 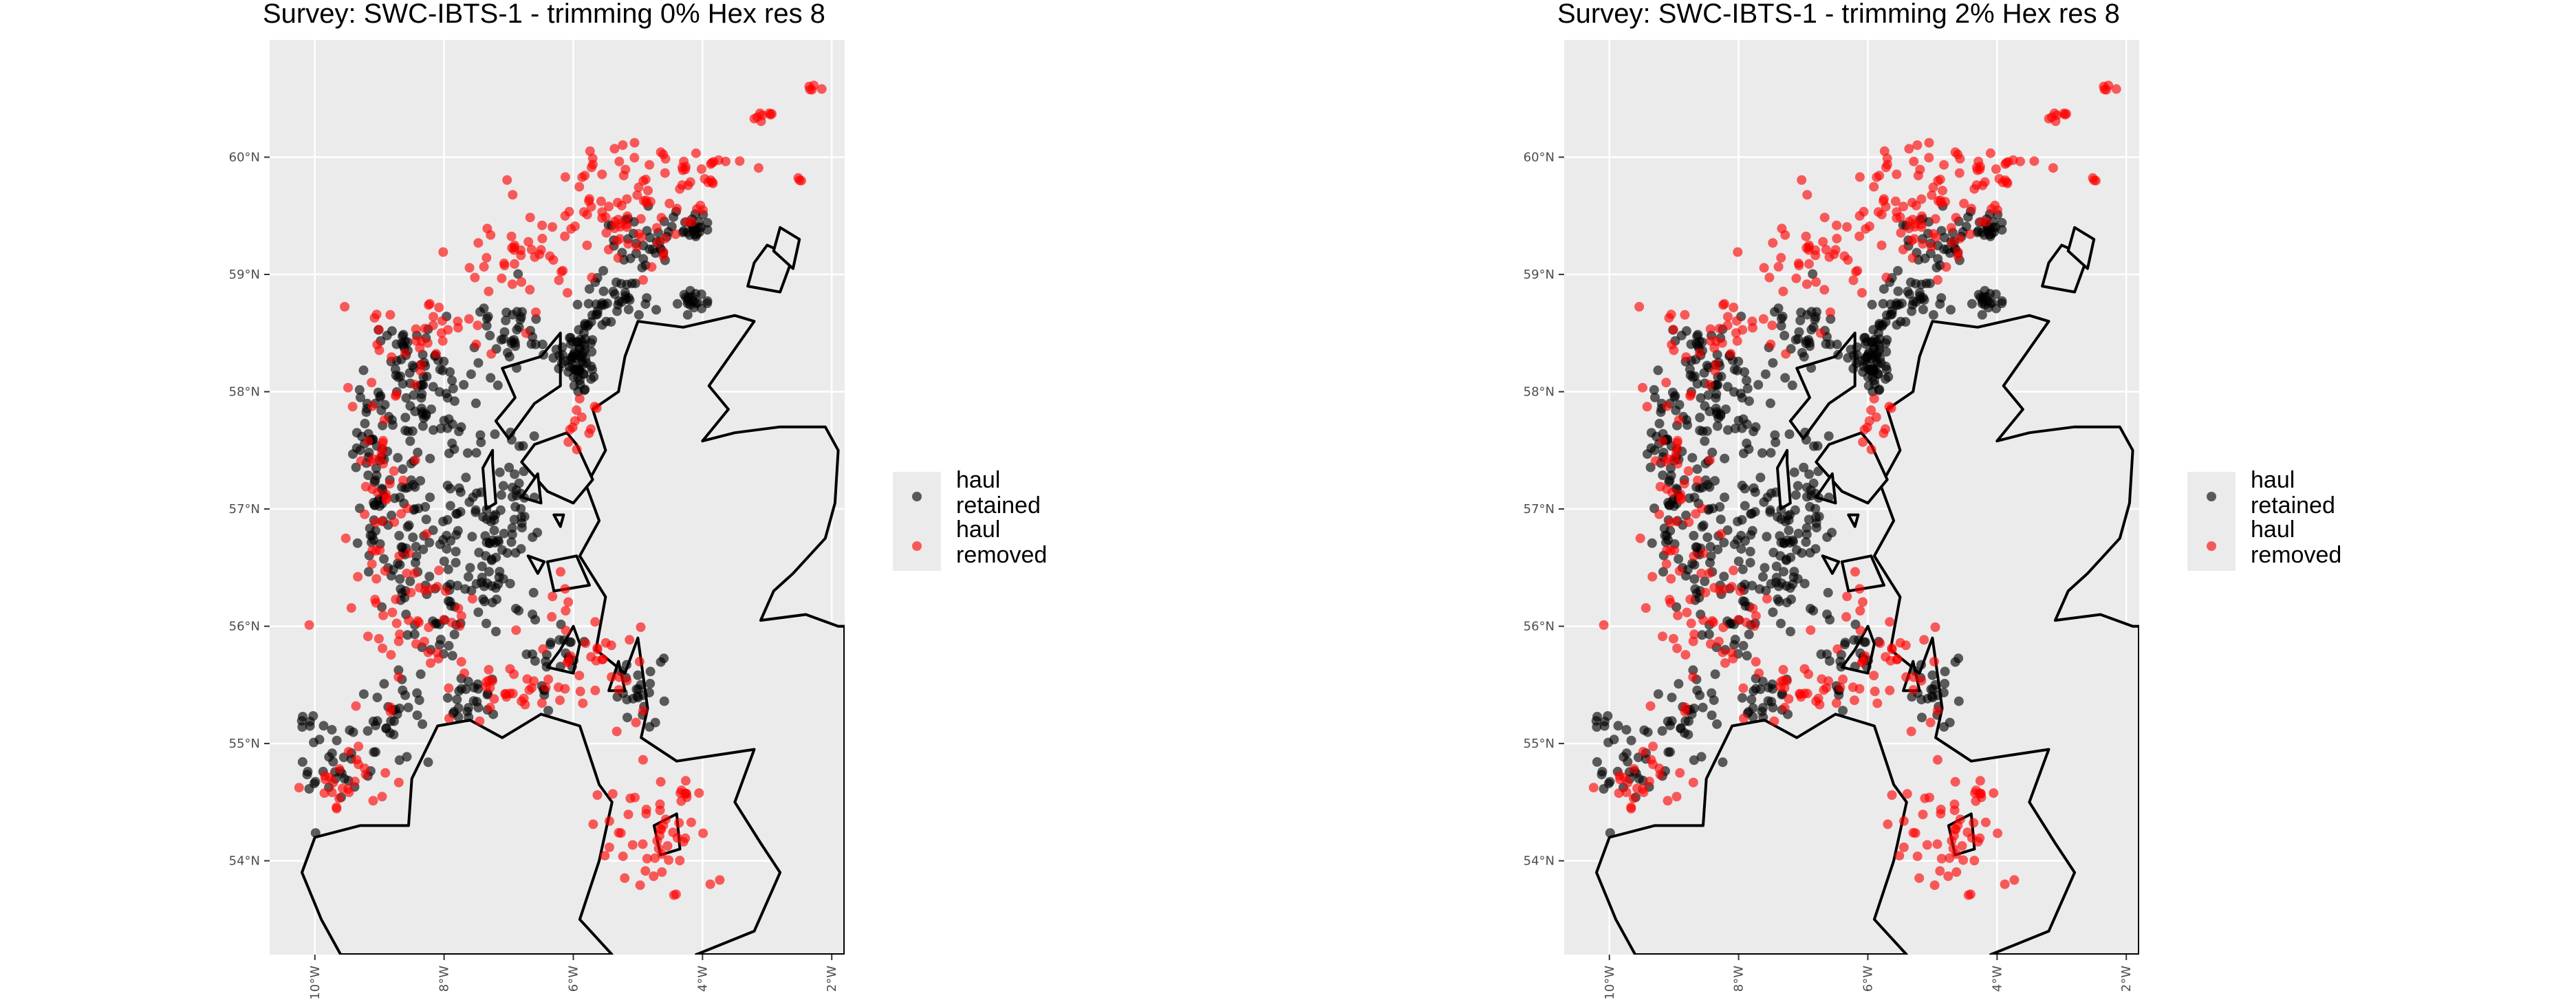 I want to click on x-tick-label: 8°W, so click(x=1739, y=979).